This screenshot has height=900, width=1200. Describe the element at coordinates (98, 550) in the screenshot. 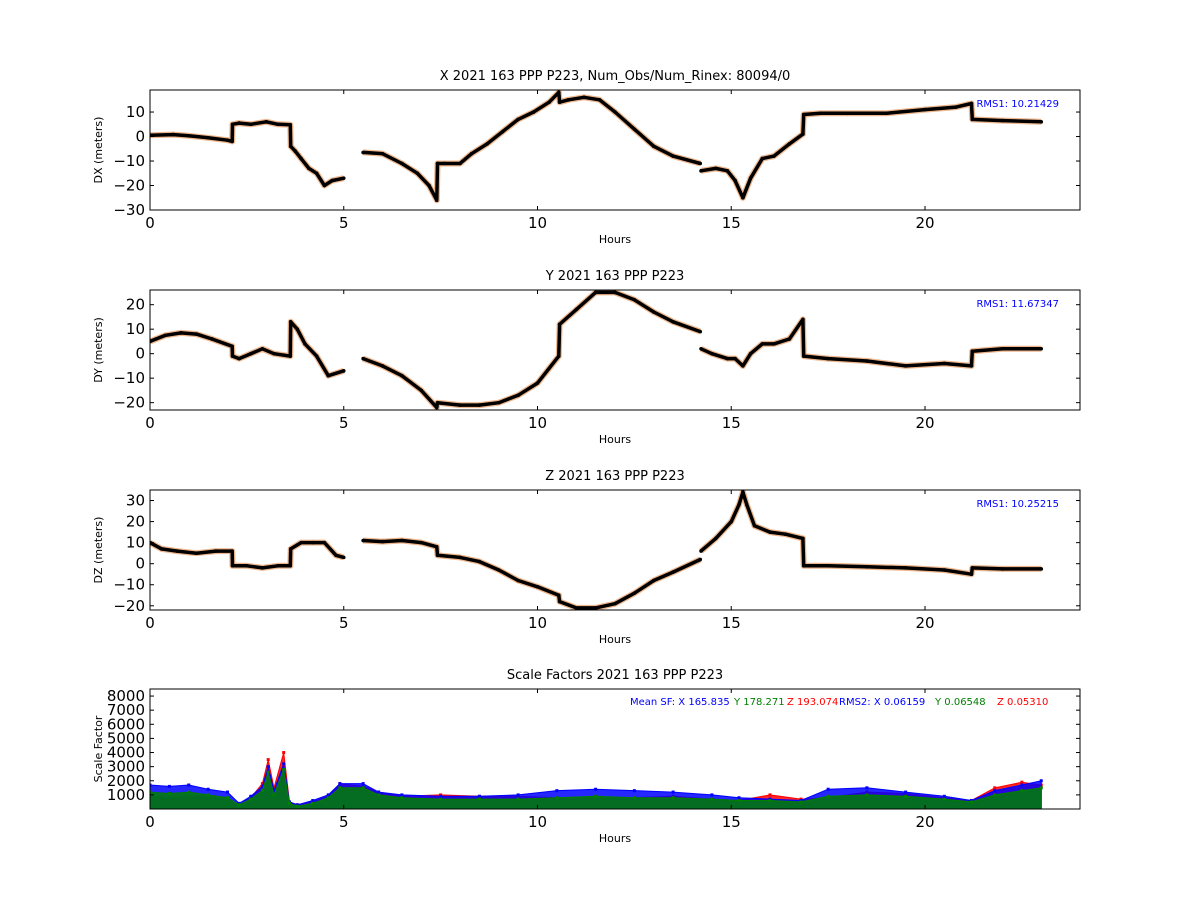

I see `y-axis-label: DZ (meters)` at that location.